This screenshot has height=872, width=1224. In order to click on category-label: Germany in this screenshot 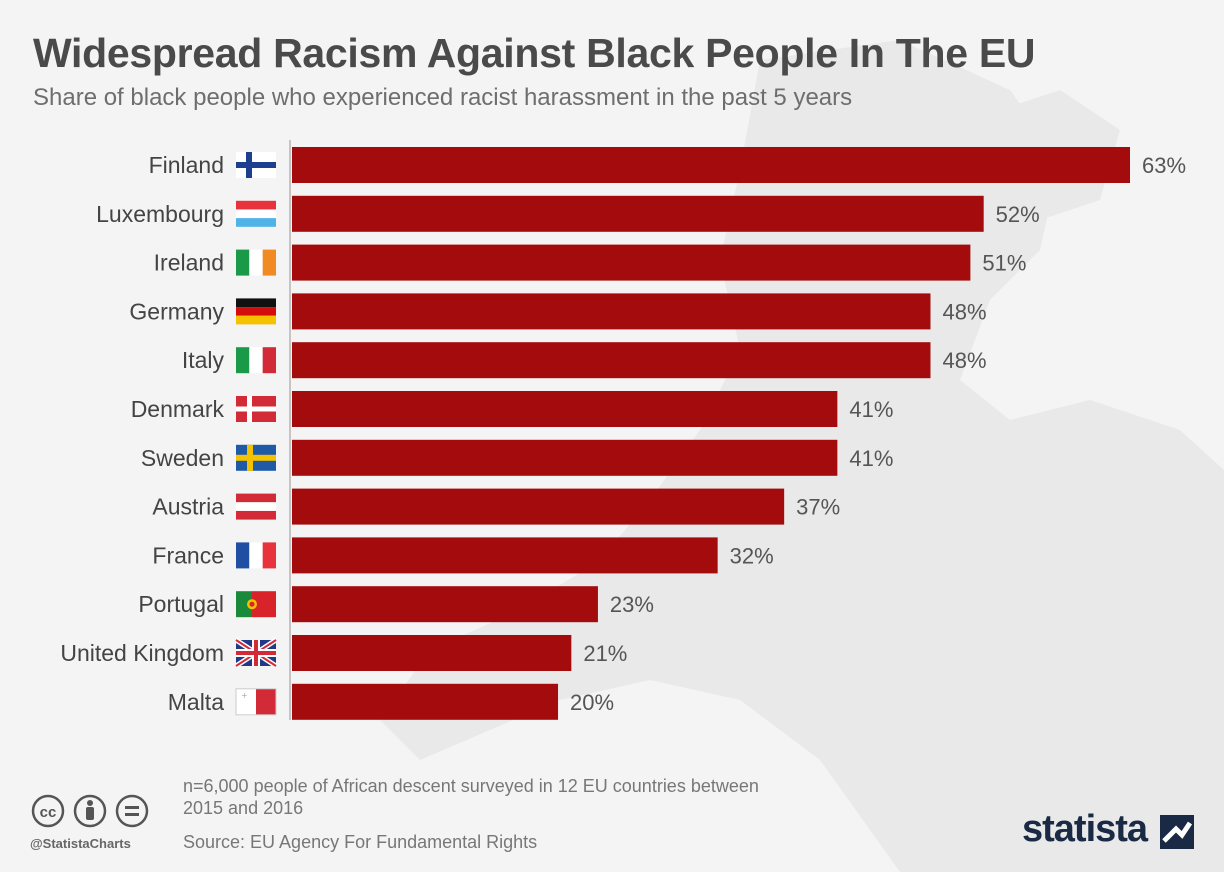, I will do `click(176, 311)`.